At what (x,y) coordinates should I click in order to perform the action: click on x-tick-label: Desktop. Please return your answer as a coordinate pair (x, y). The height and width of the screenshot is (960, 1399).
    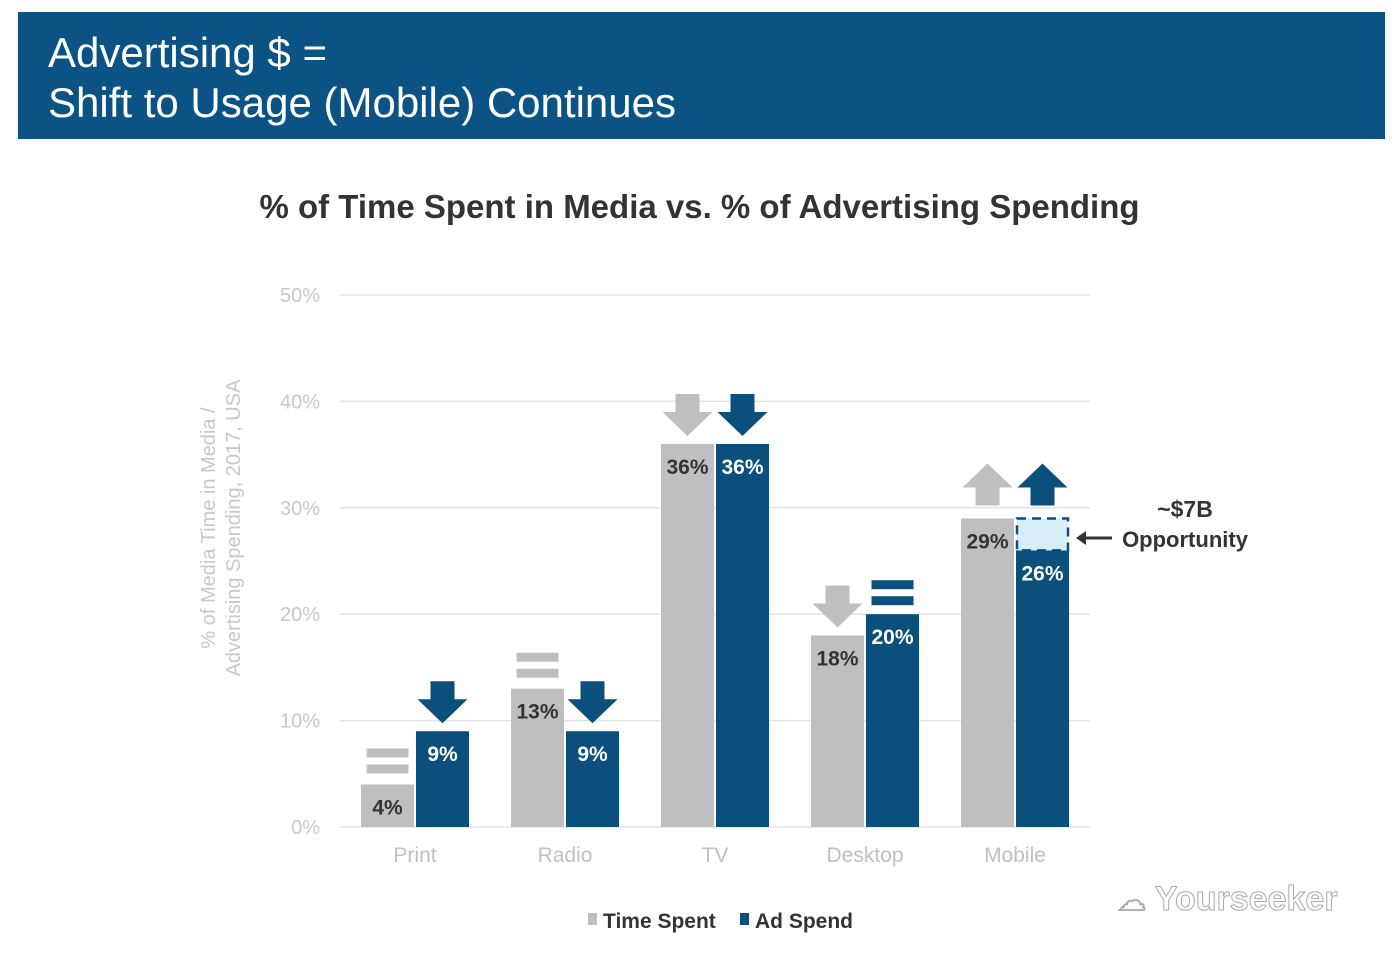
    Looking at the image, I should click on (864, 855).